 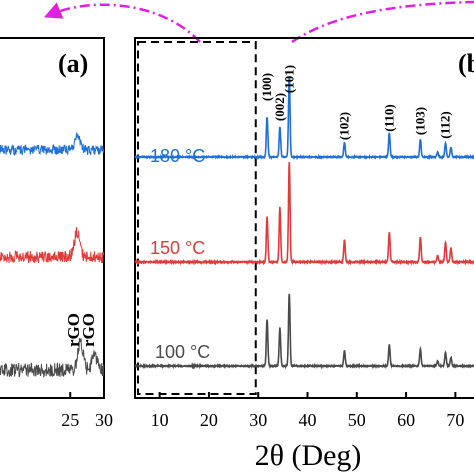 I want to click on peak-label-6: (112), so click(x=445, y=124).